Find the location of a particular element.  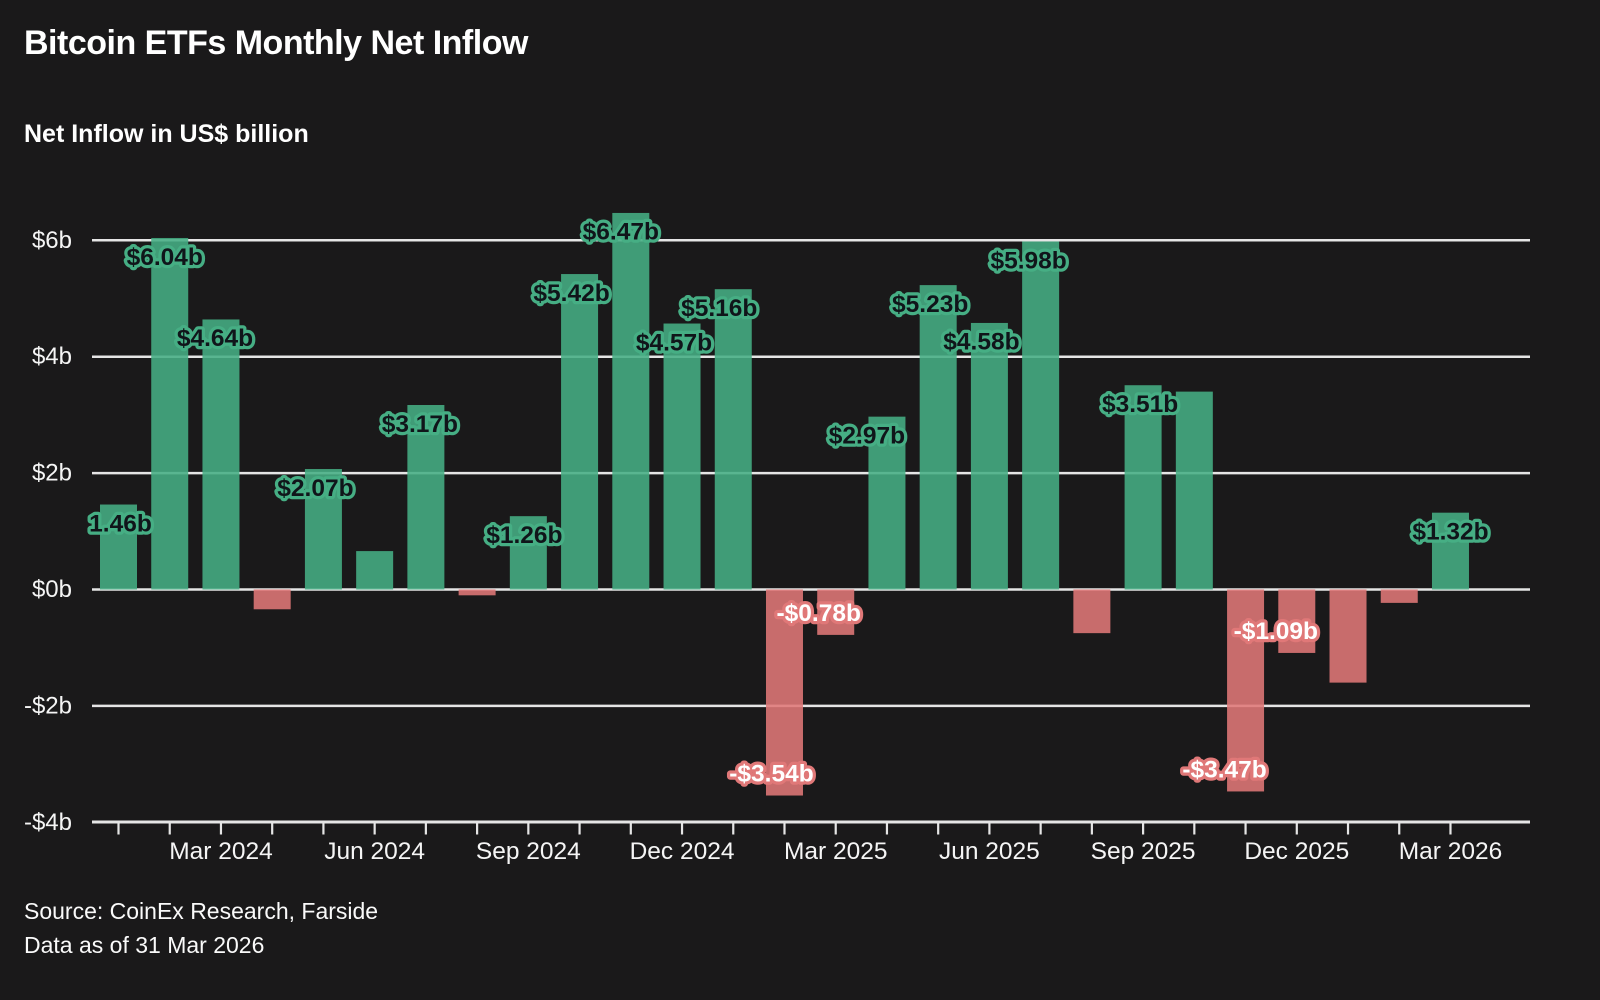

y-tick-label-$6b: $6b is located at coordinates (52, 240).